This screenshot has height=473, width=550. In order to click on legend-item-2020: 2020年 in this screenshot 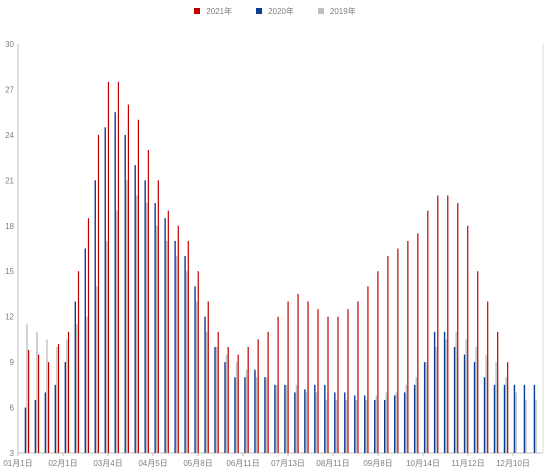, I will do `click(275, 11)`.